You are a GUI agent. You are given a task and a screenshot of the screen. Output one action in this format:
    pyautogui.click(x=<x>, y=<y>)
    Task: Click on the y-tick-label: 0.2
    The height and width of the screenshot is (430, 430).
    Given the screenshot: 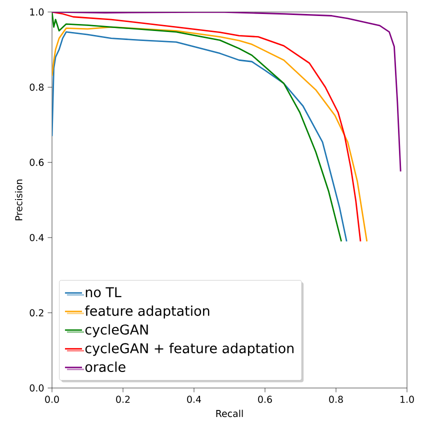 What is the action you would take?
    pyautogui.click(x=37, y=312)
    